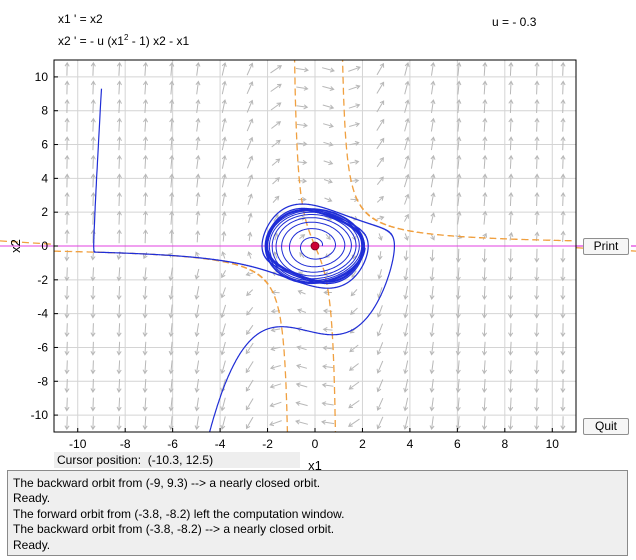 The height and width of the screenshot is (560, 636). What do you see at coordinates (362, 444) in the screenshot?
I see `x-tick-label: 2` at bounding box center [362, 444].